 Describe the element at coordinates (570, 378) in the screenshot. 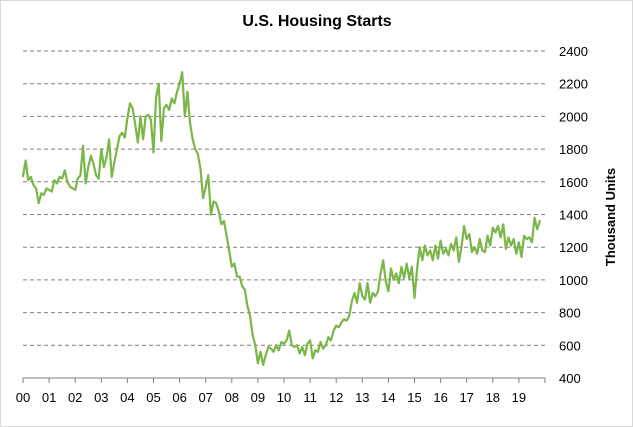

I see `y-tick-label: 400` at that location.